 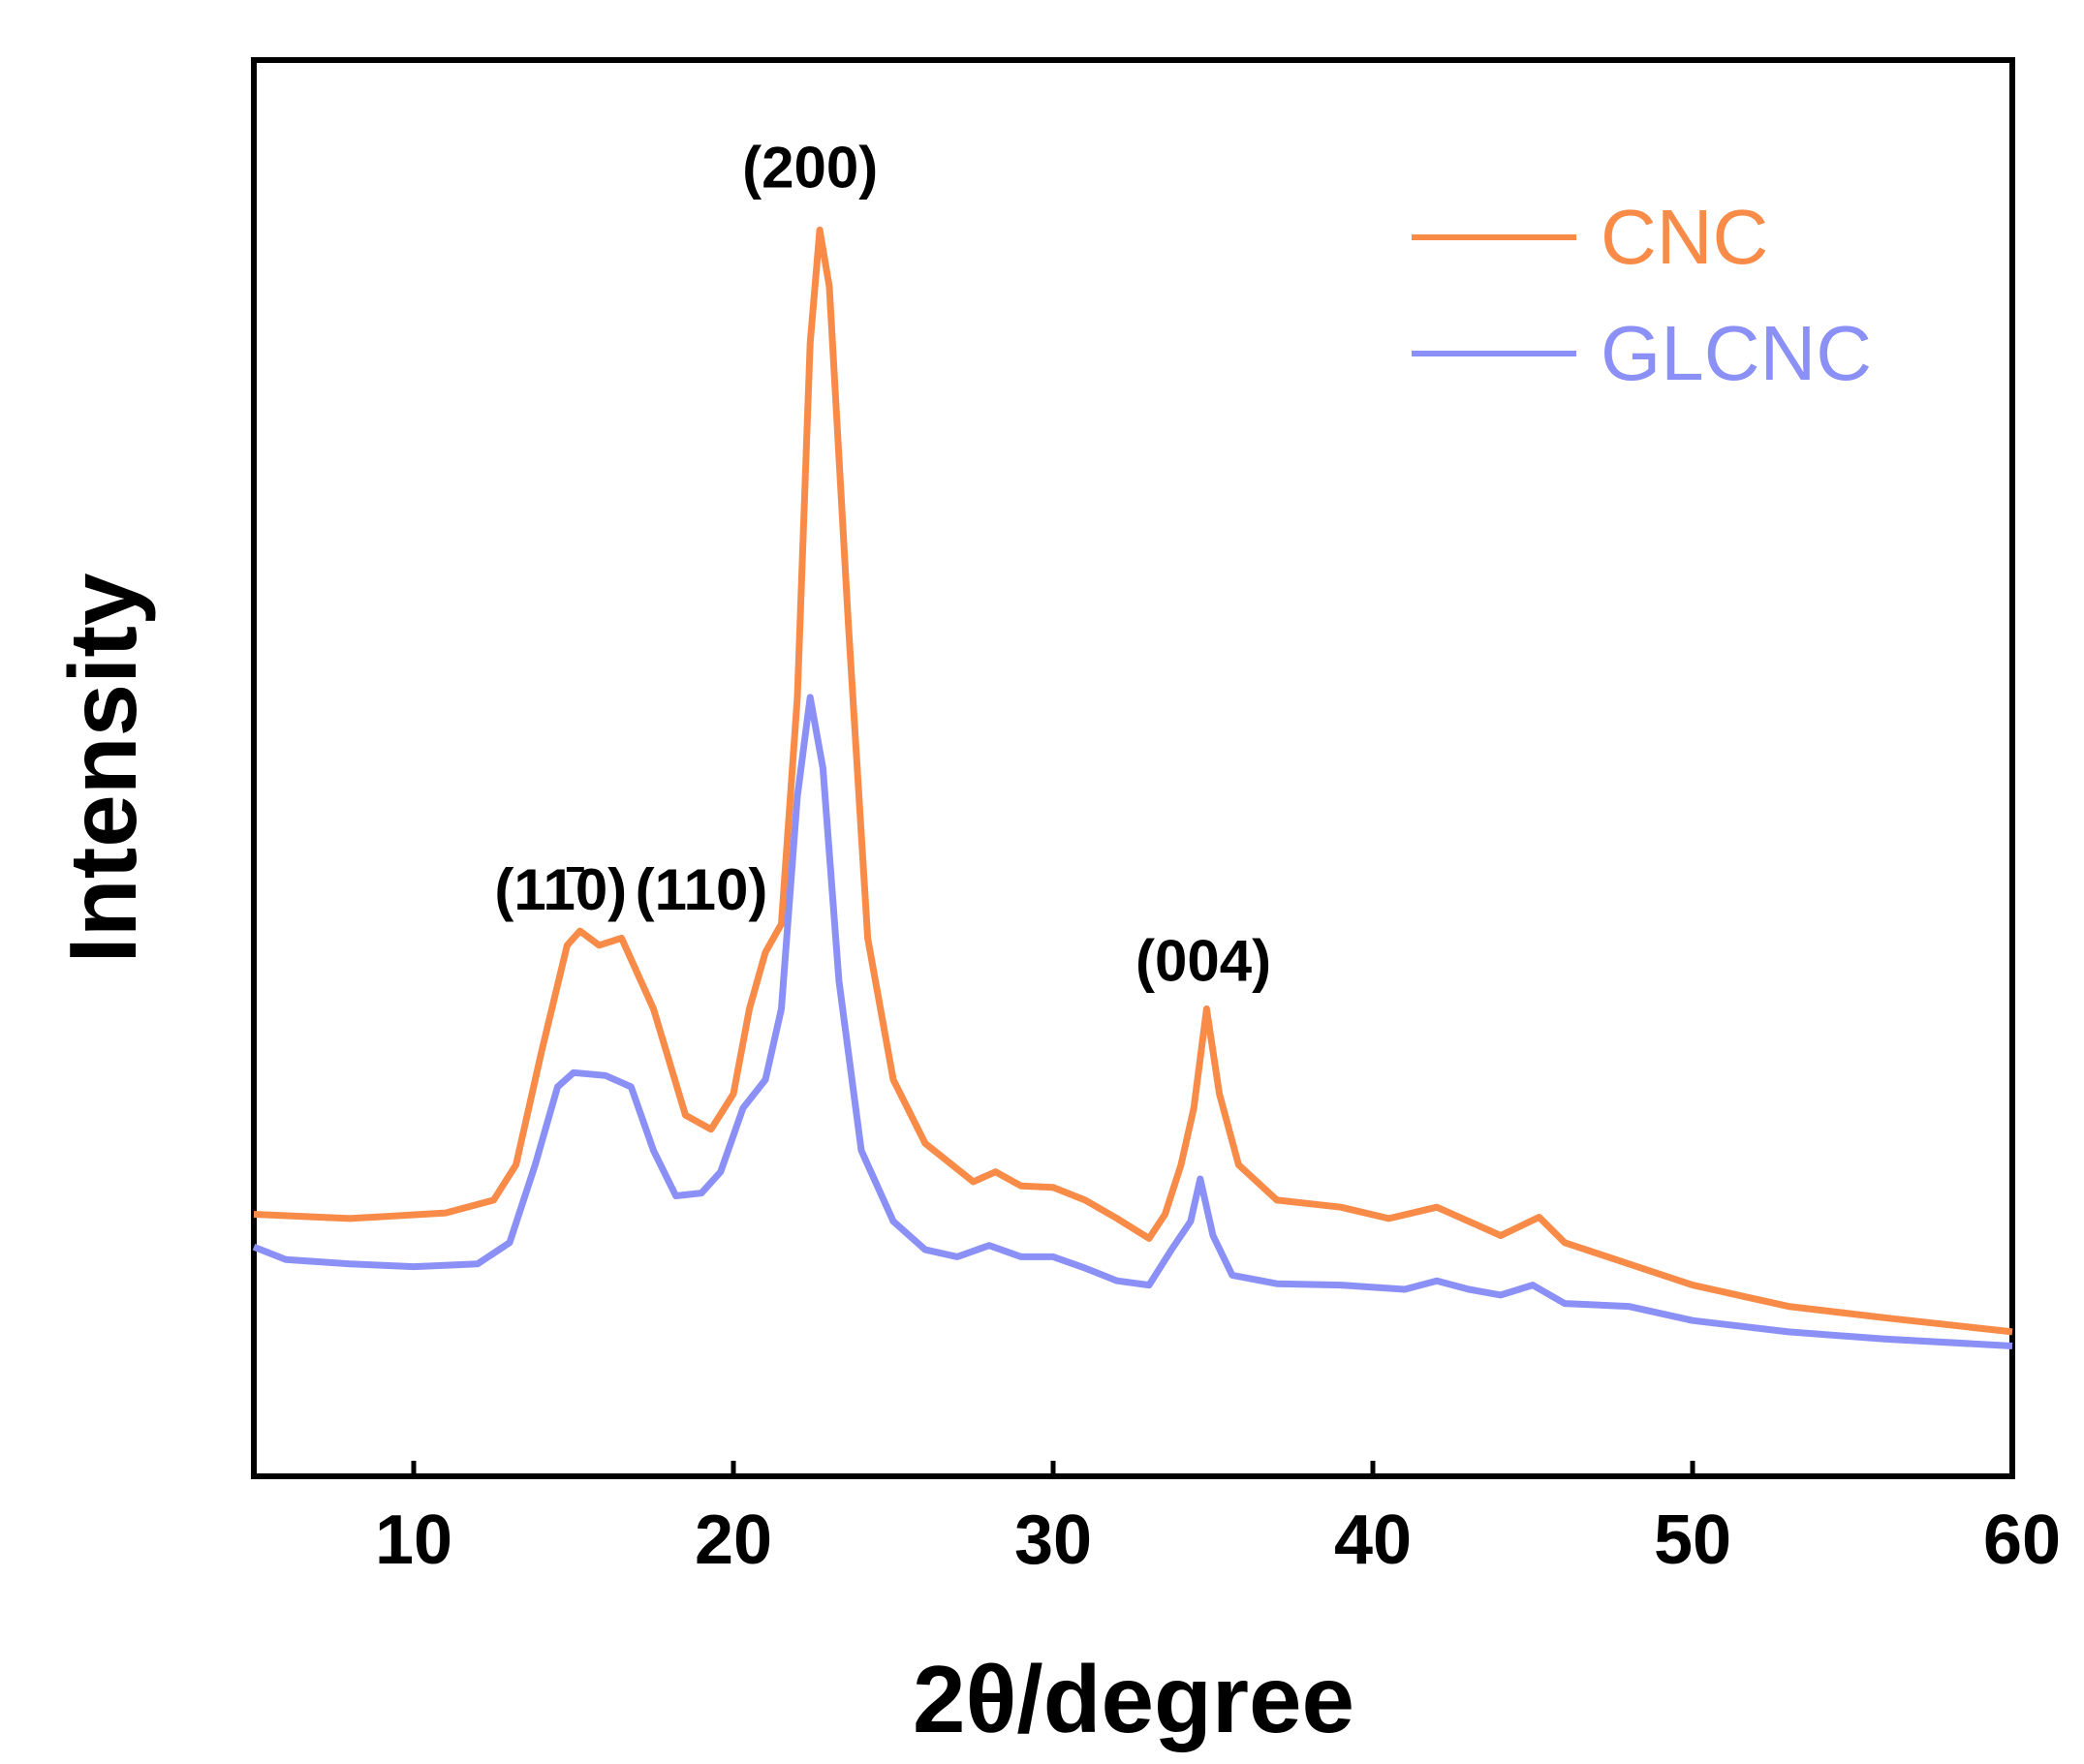 What do you see at coordinates (102, 768) in the screenshot?
I see `y-axis-title: Intensity` at bounding box center [102, 768].